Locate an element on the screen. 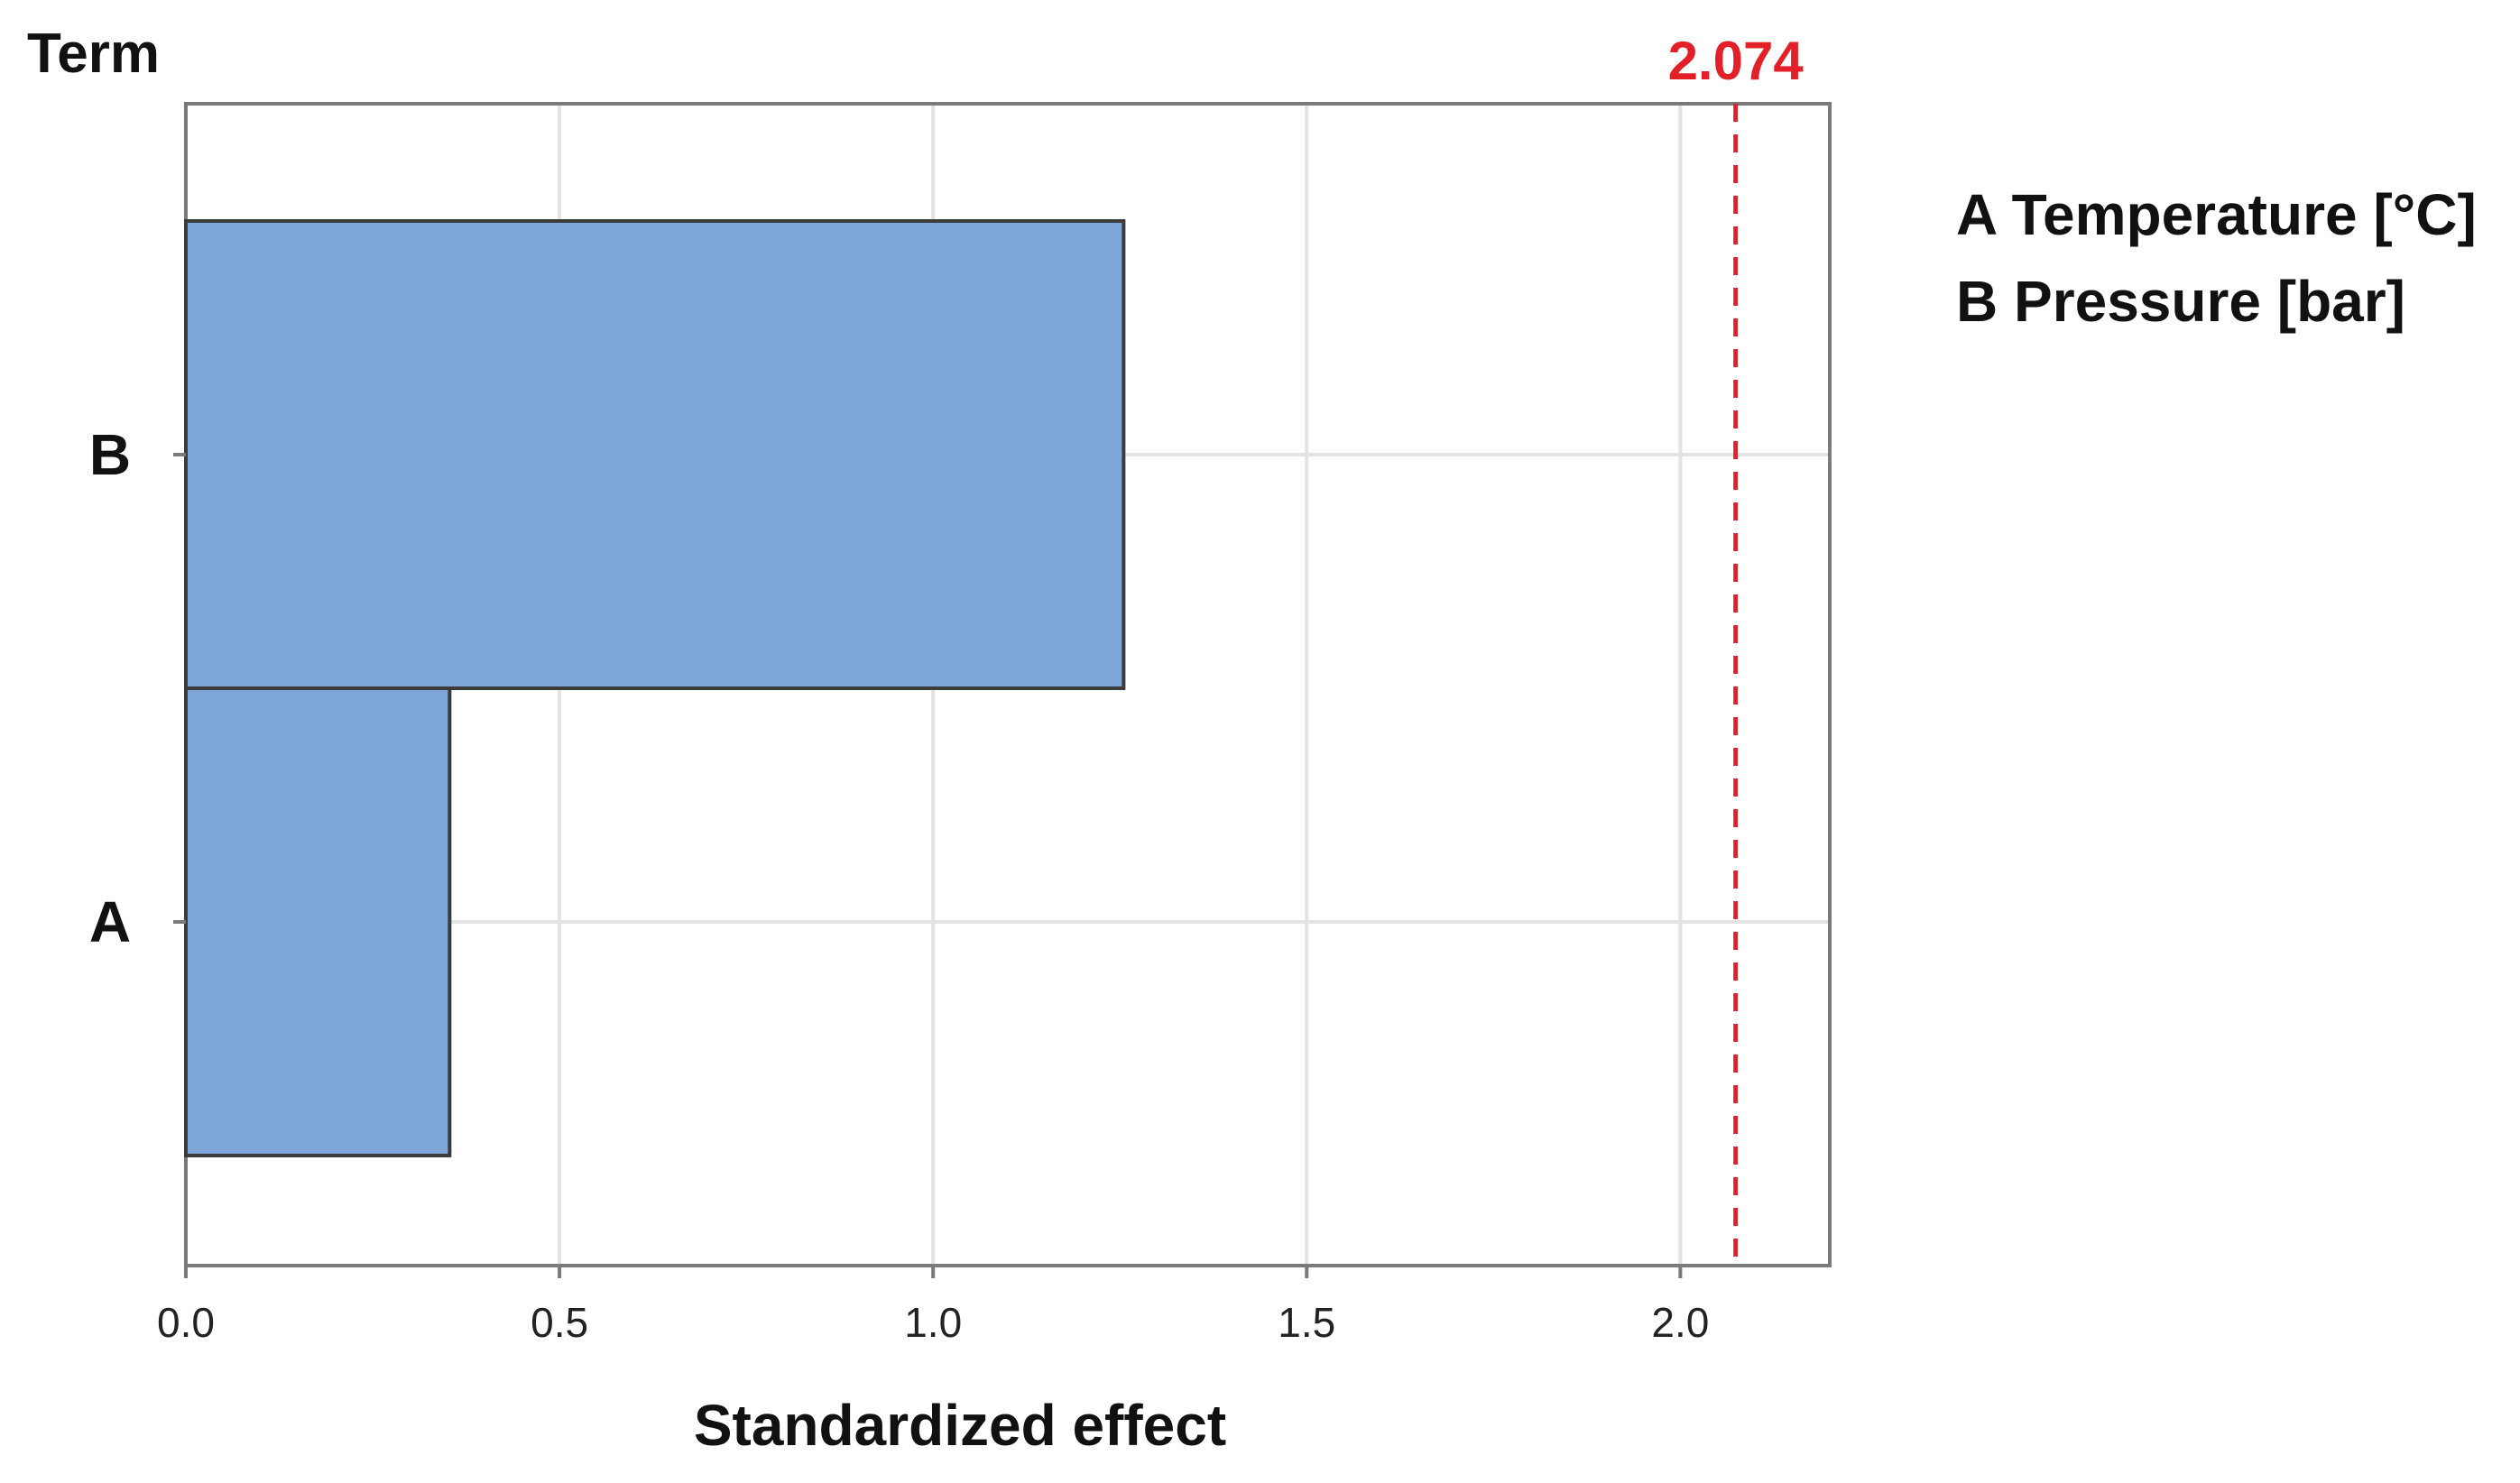 The width and height of the screenshot is (2520, 1483). y-axis-title: Term is located at coordinates (93, 54).